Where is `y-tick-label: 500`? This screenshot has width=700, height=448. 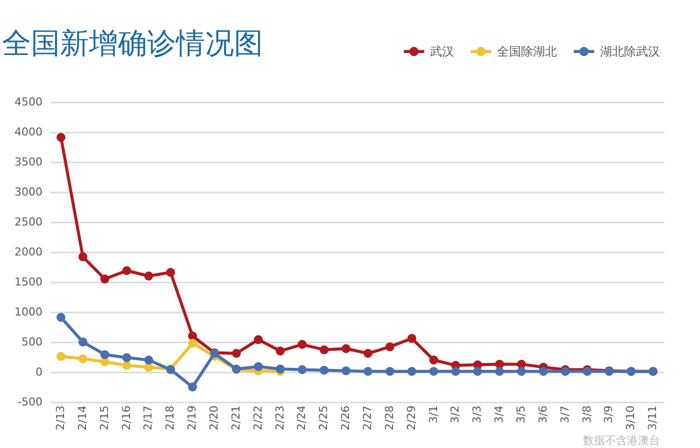 y-tick-label: 500 is located at coordinates (32, 342).